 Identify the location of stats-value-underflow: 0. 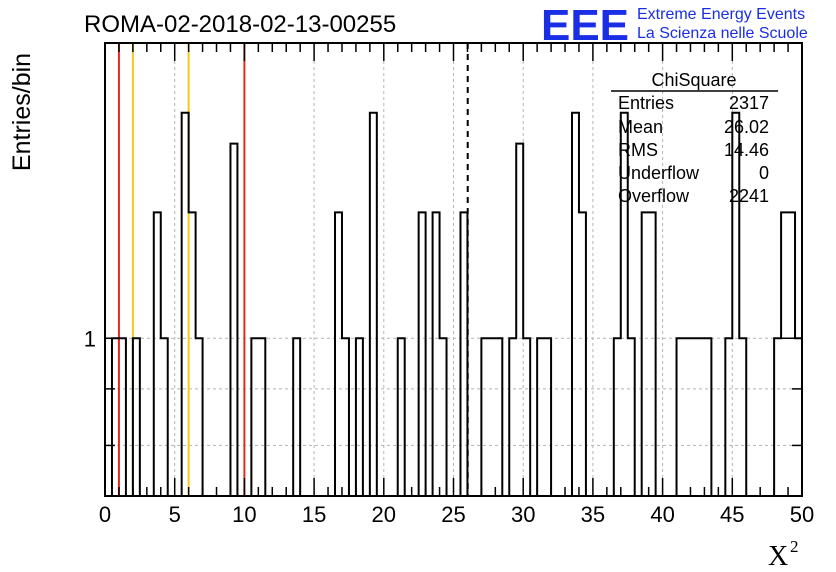
(764, 173).